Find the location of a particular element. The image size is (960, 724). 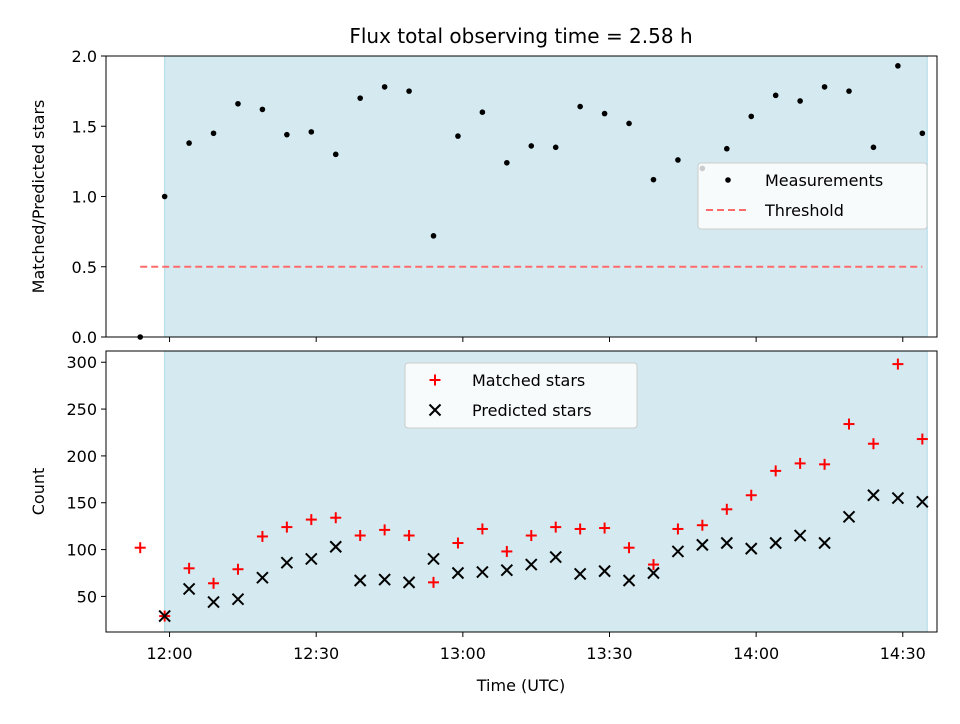

x-marker-1-b is located at coordinates (189, 589).